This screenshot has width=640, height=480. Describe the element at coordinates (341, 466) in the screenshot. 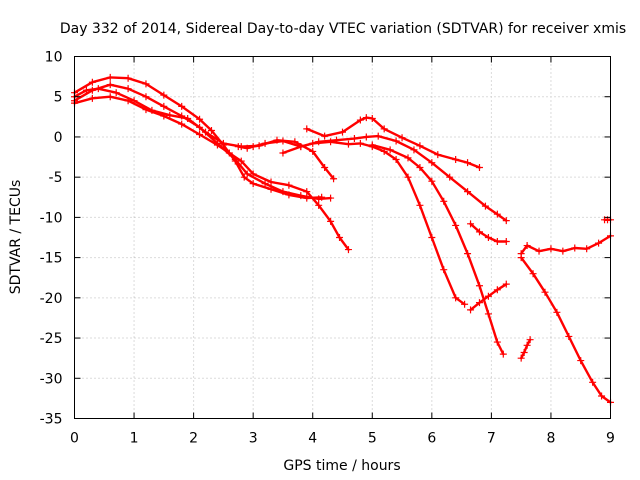

I see `x-axis-label: GPS time / hours` at that location.